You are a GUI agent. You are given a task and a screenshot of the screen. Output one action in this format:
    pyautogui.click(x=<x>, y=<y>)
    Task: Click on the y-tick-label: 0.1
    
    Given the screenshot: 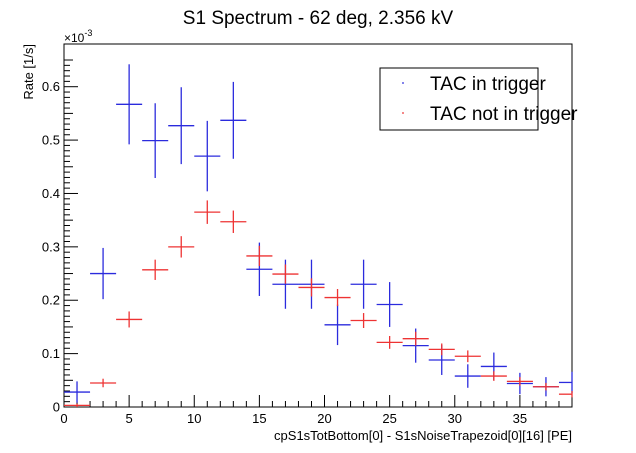 What is the action you would take?
    pyautogui.click(x=51, y=353)
    